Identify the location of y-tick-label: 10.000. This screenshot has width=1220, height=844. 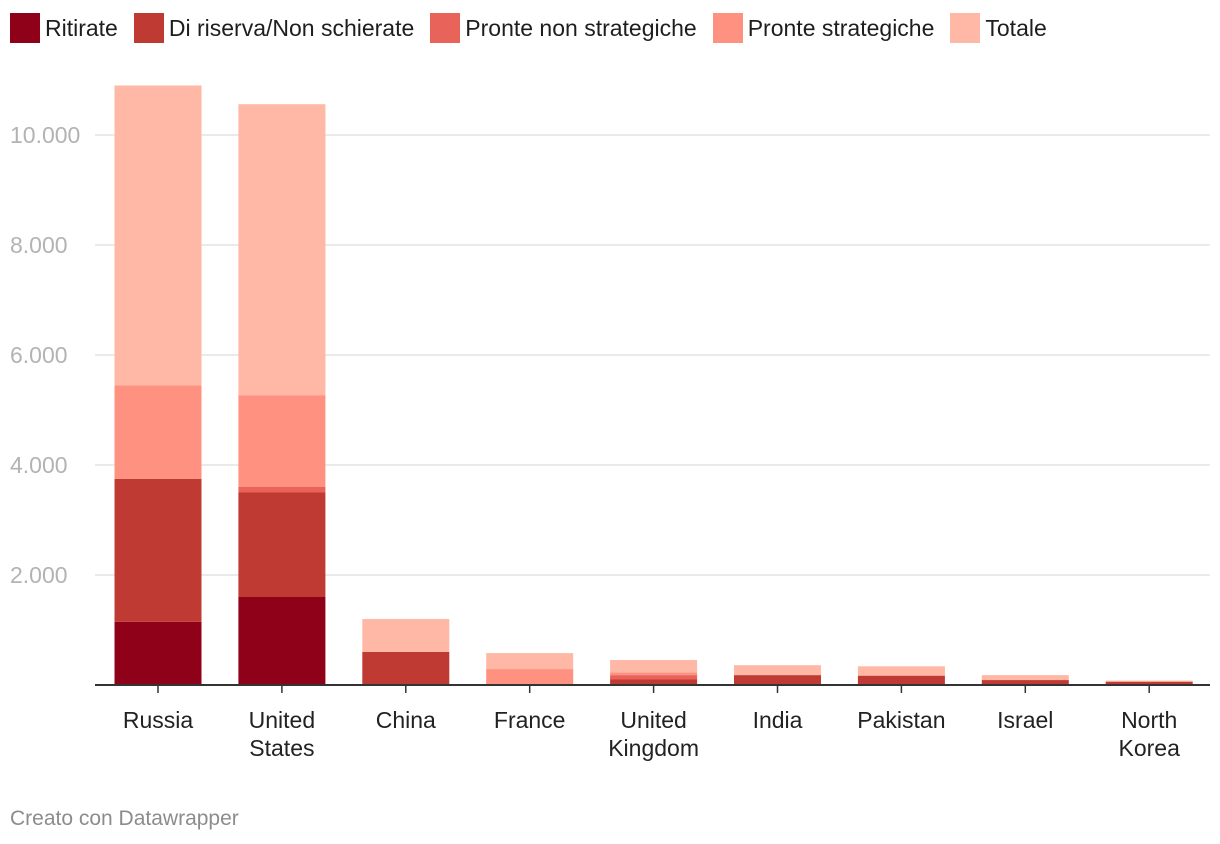
(45, 135).